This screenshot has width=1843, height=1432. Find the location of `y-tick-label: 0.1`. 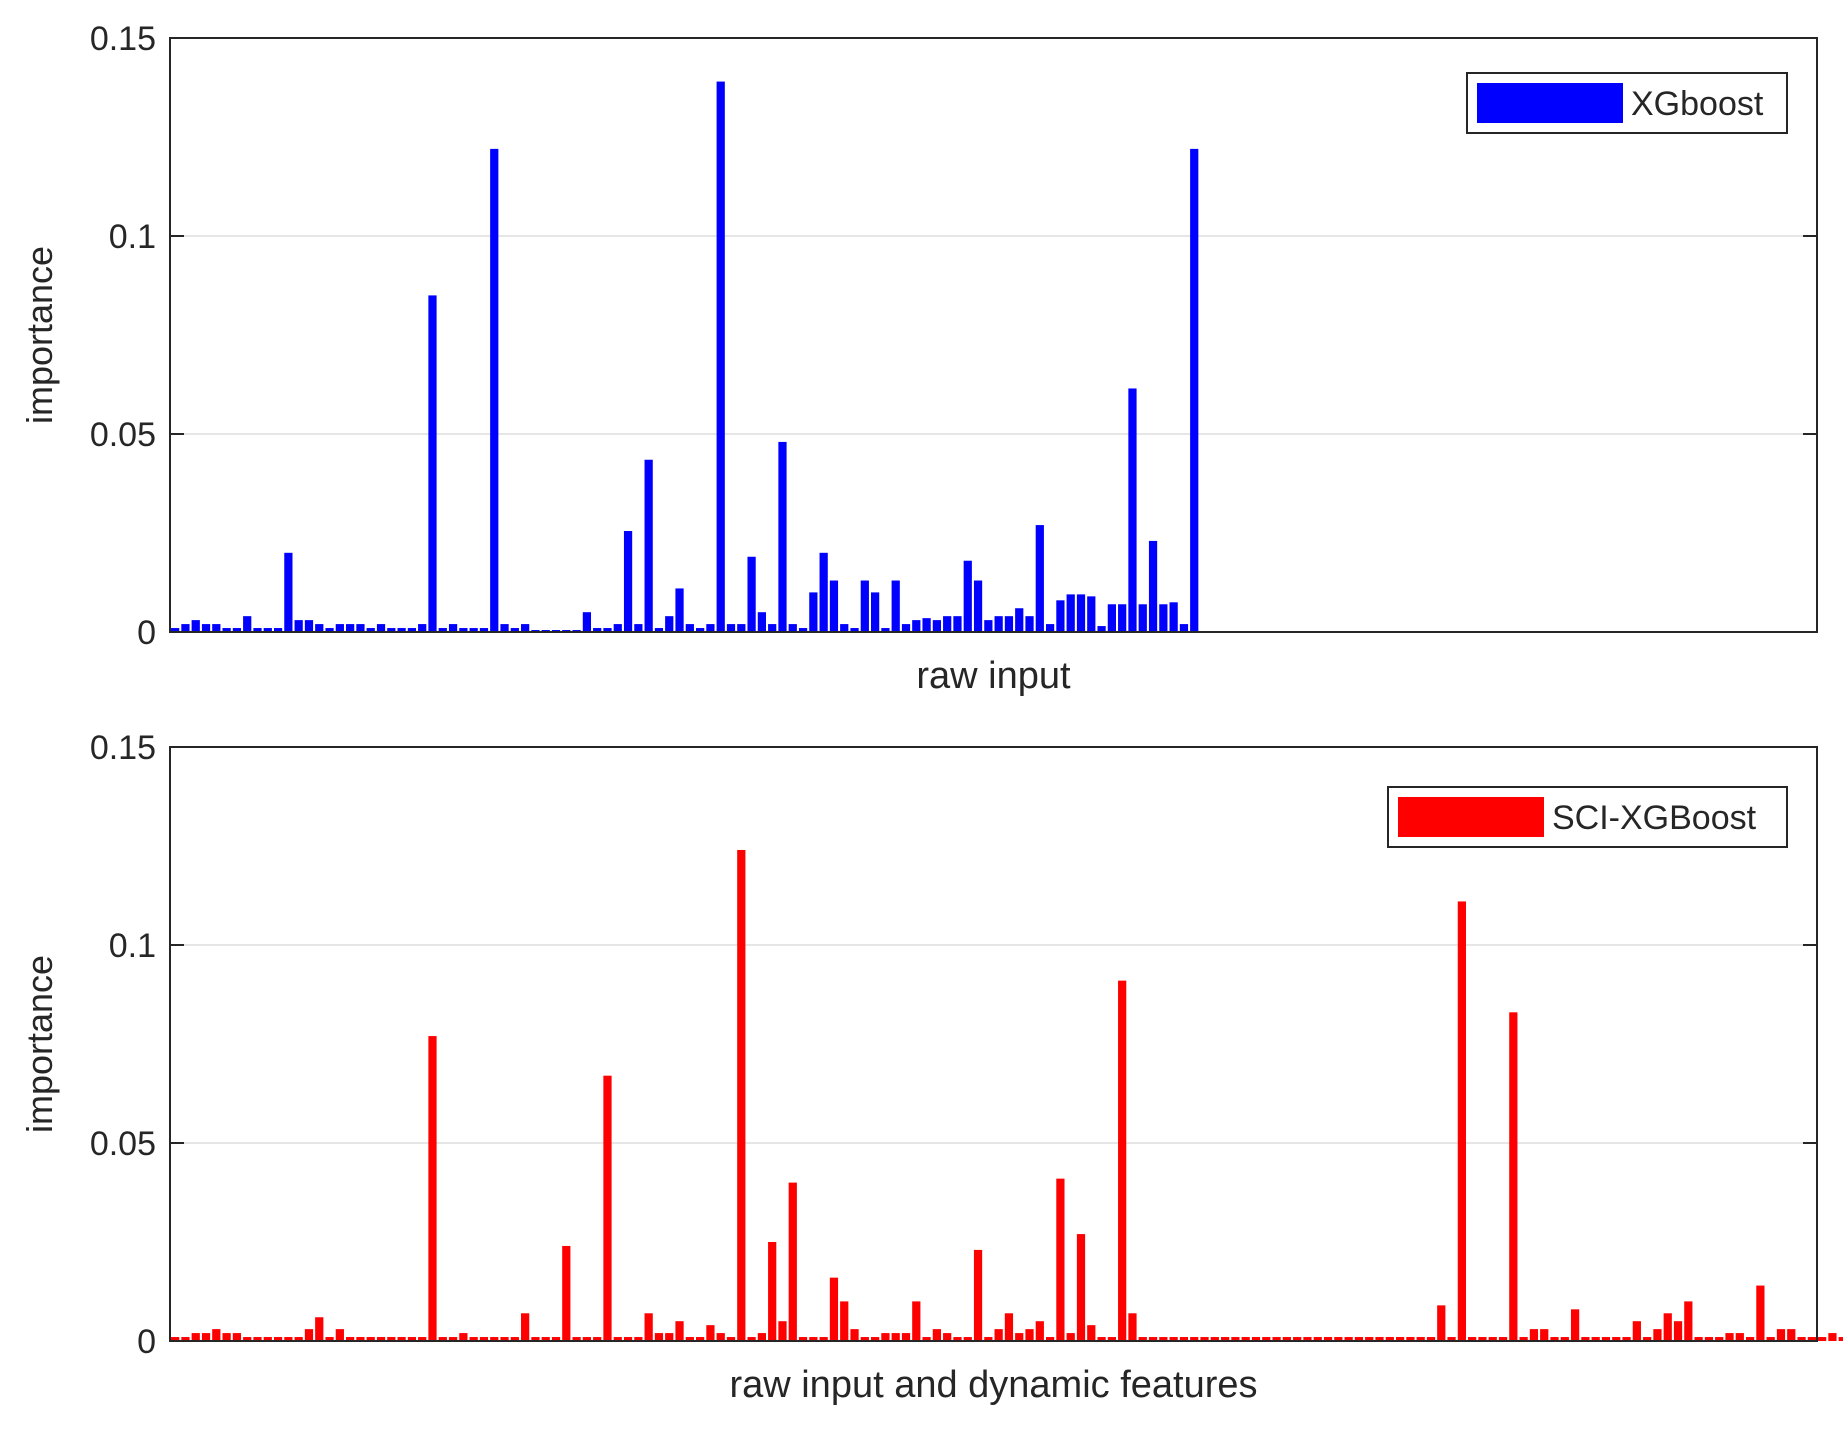

y-tick-label: 0.1 is located at coordinates (132, 237).